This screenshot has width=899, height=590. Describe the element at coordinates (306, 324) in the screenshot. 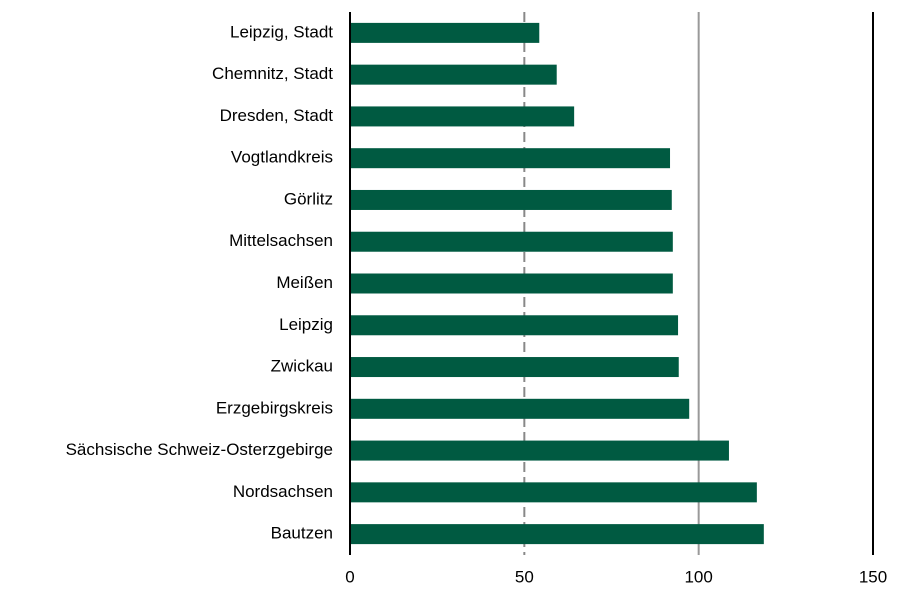

I see `y-tick-label: Leipzig` at that location.